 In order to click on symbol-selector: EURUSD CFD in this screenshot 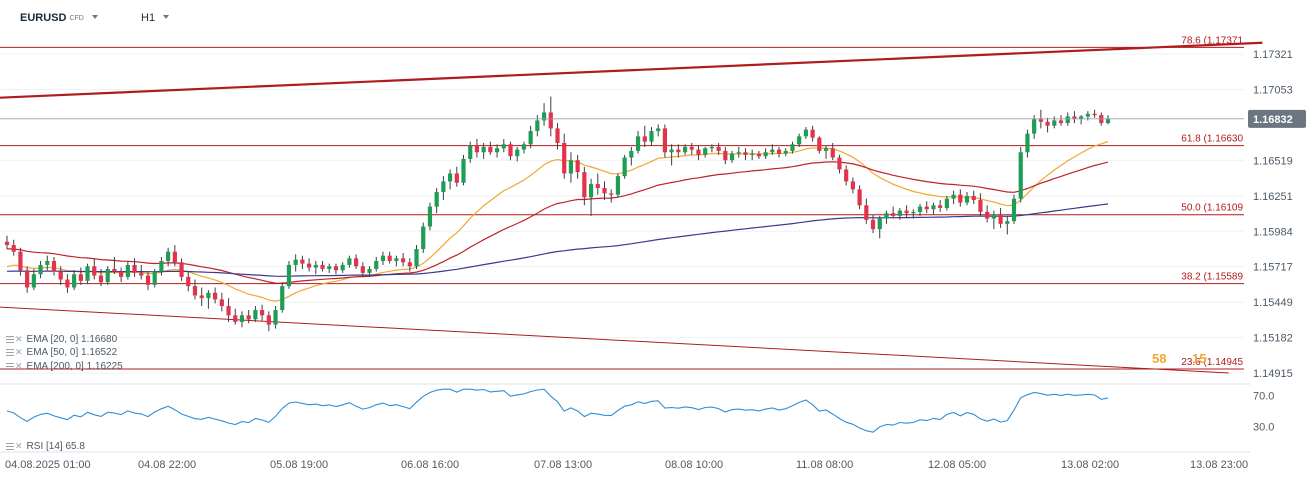, I will do `click(59, 18)`.